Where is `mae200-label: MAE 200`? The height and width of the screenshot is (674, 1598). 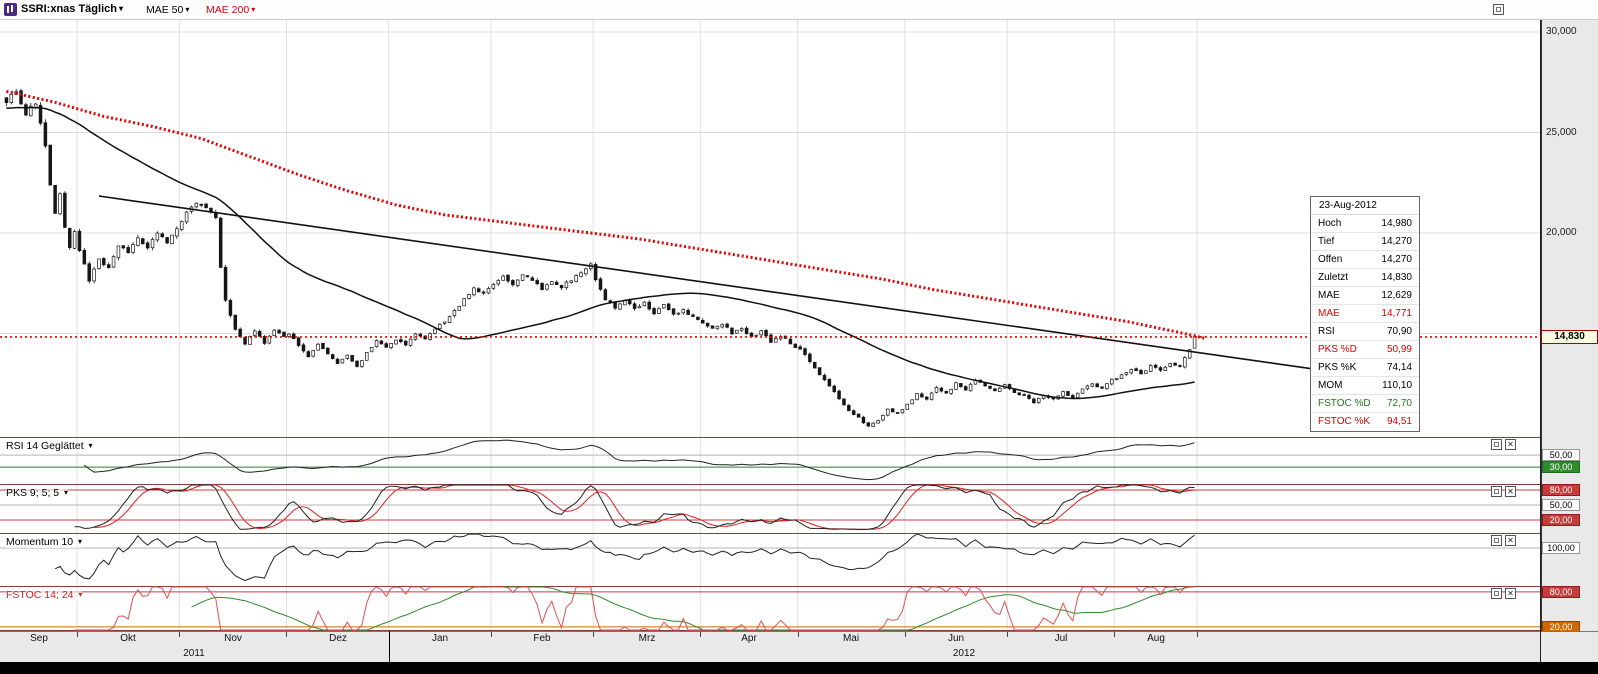 mae200-label: MAE 200 is located at coordinates (228, 10).